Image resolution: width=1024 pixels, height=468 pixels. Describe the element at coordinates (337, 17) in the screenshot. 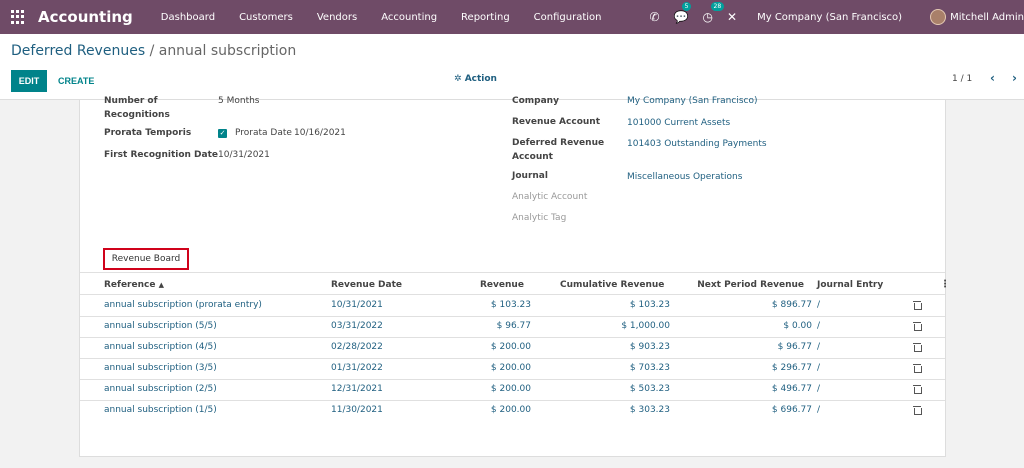

I see `menu-vendors: Vendors` at that location.